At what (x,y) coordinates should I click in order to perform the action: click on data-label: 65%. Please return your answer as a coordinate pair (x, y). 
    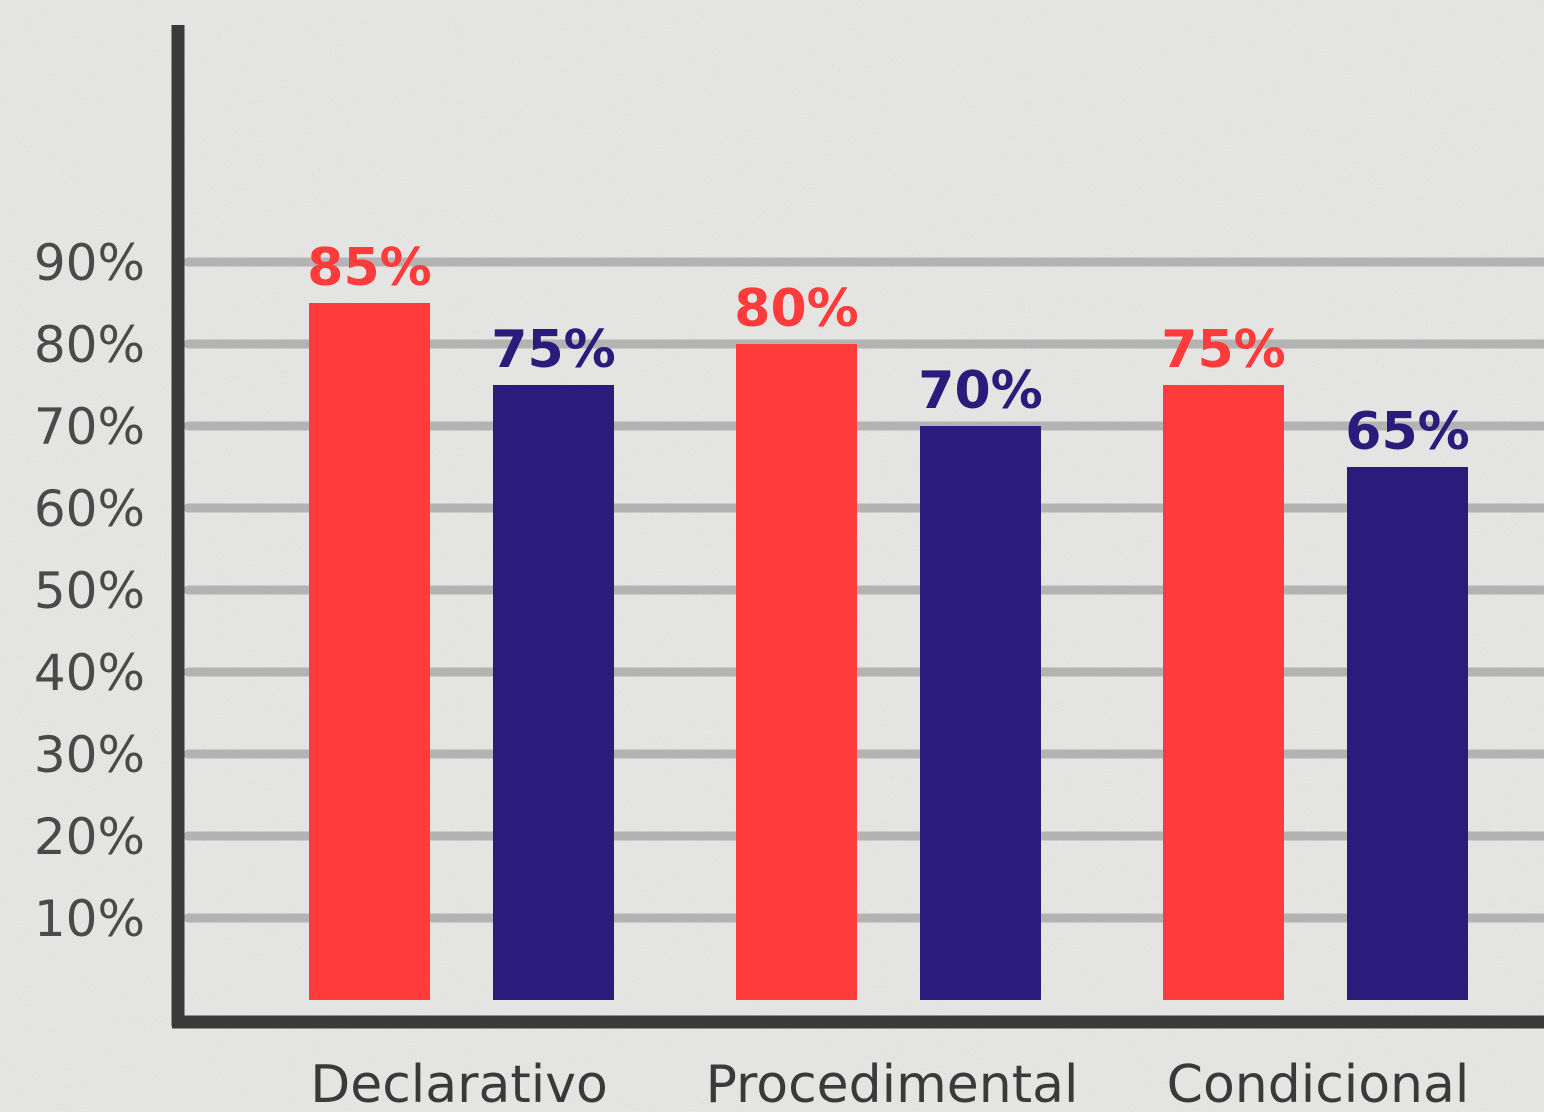
    Looking at the image, I should click on (1407, 432).